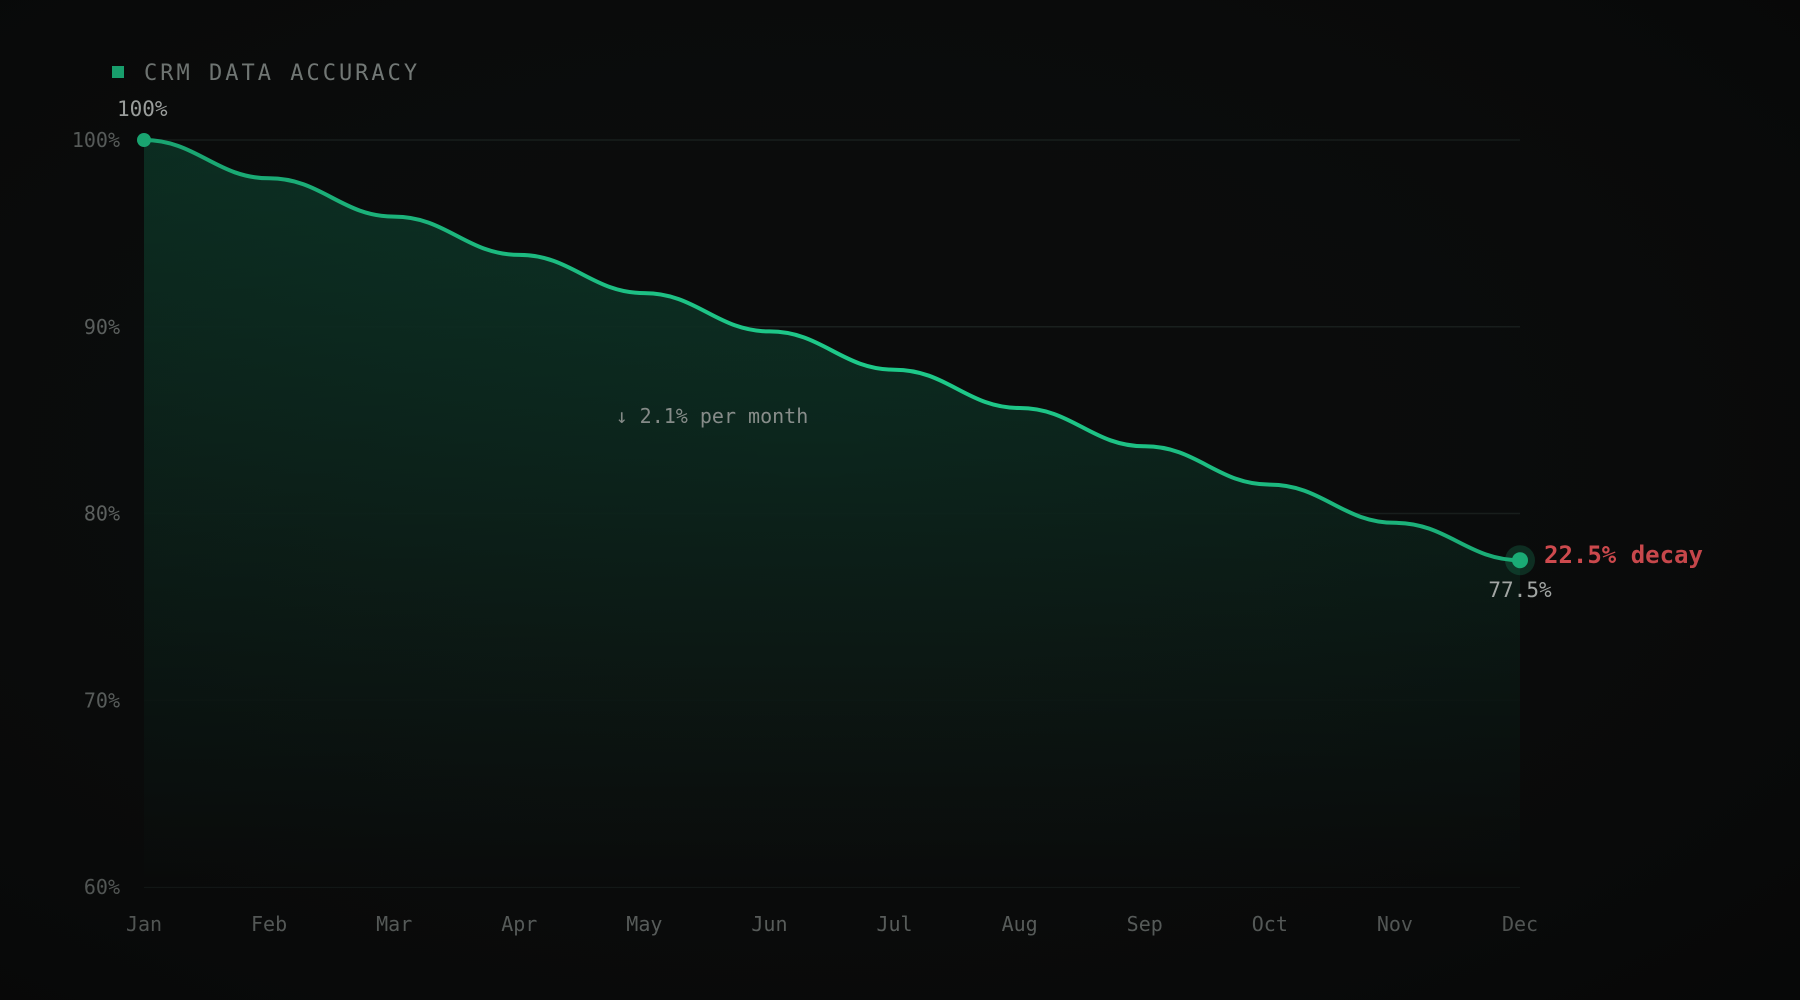 This screenshot has width=1800, height=1000. What do you see at coordinates (1520, 924) in the screenshot?
I see `x-tick-label: Dec` at bounding box center [1520, 924].